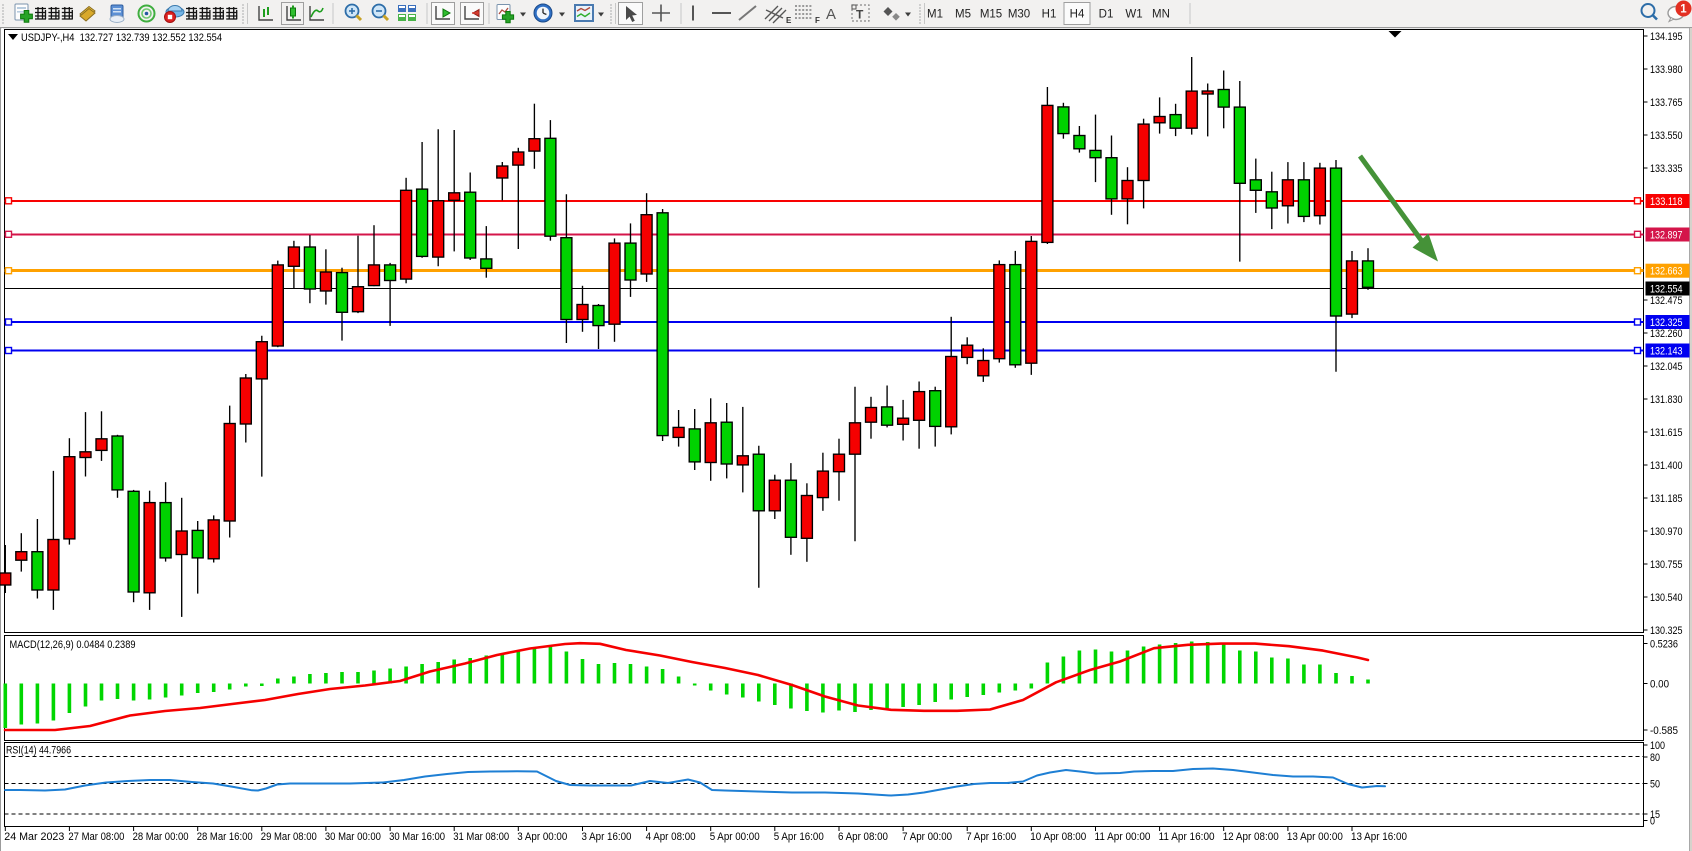 This screenshot has width=1692, height=851. I want to click on svg-text: 31 Mar 08:00, so click(481, 837).